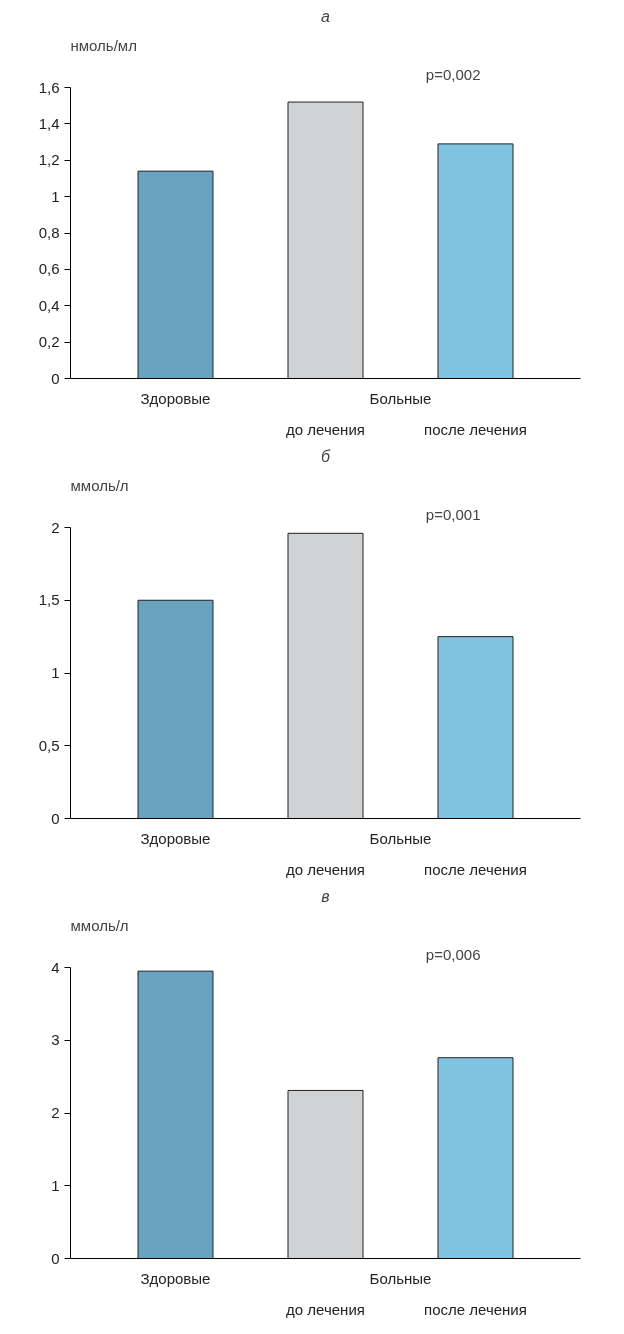  What do you see at coordinates (325, 896) in the screenshot?
I see `chart-title: в` at bounding box center [325, 896].